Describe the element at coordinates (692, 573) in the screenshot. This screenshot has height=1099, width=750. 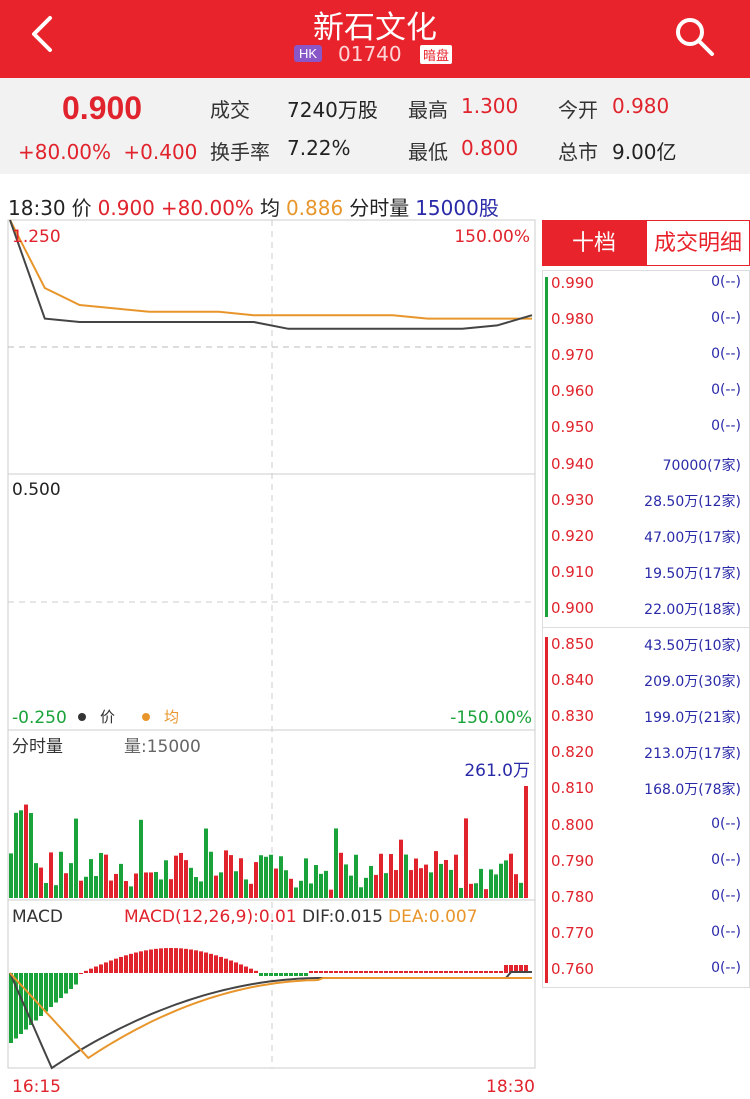
I see `level-quantity: 19.50万(17家)` at that location.